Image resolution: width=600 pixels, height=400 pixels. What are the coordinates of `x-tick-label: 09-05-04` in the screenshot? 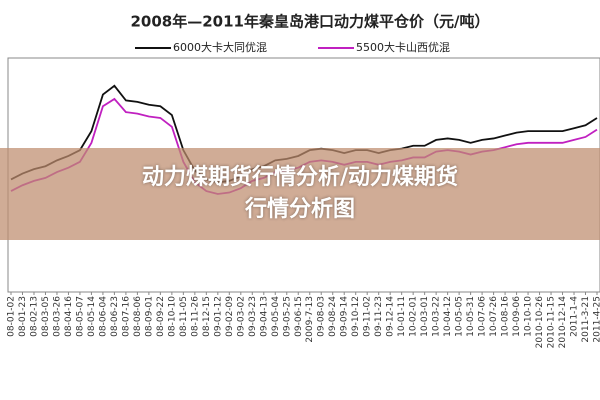 It's located at (276, 316).